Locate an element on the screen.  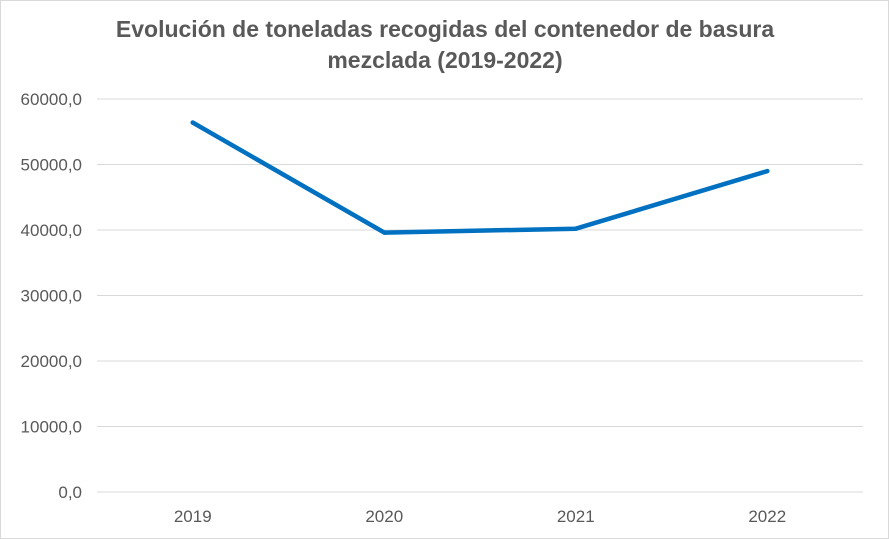
y-tick-label: 30000,0 is located at coordinates (51, 296).